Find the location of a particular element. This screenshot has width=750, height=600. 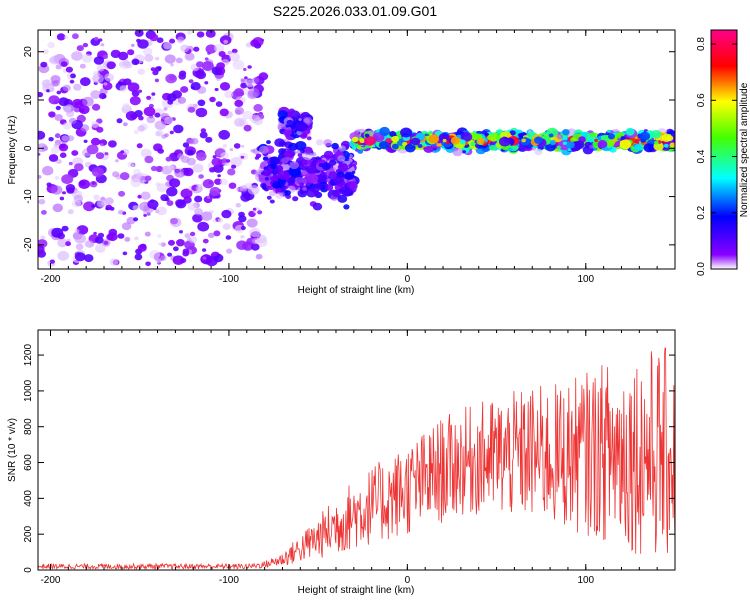

snr-x-tick-label: 100 is located at coordinates (585, 580).